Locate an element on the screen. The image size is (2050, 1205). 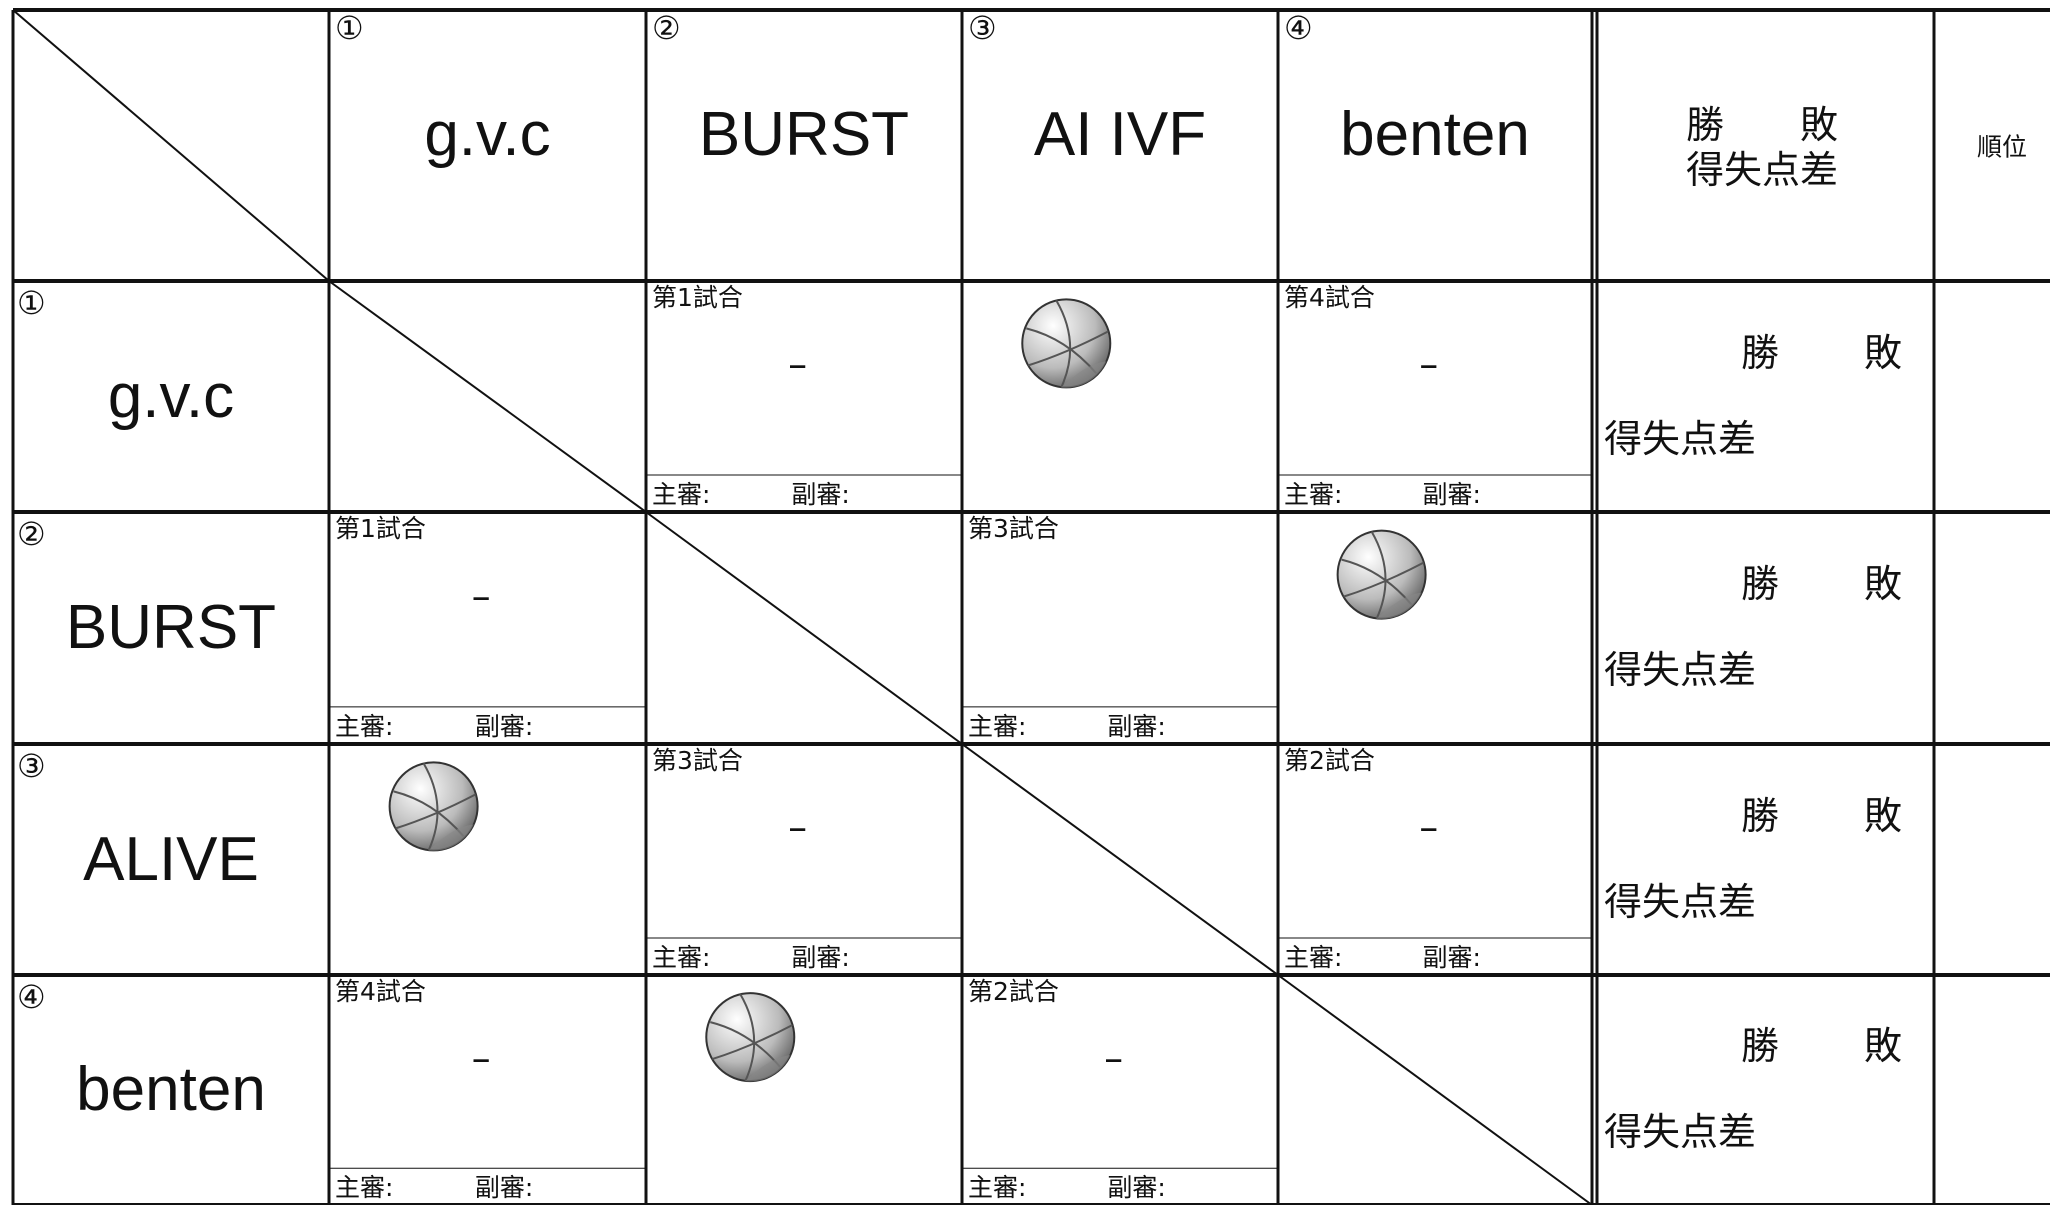
column-number: ① is located at coordinates (349, 28).